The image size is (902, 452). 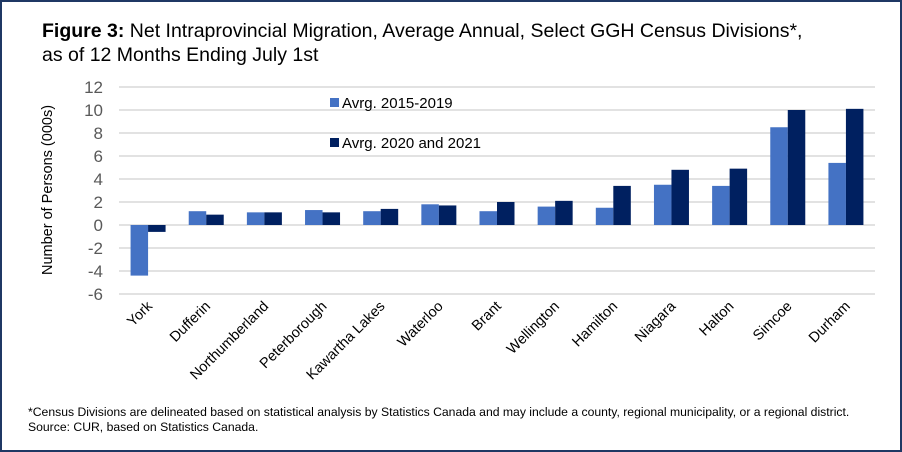 I want to click on y-axis-label: Number of Persons (000s), so click(x=48, y=190).